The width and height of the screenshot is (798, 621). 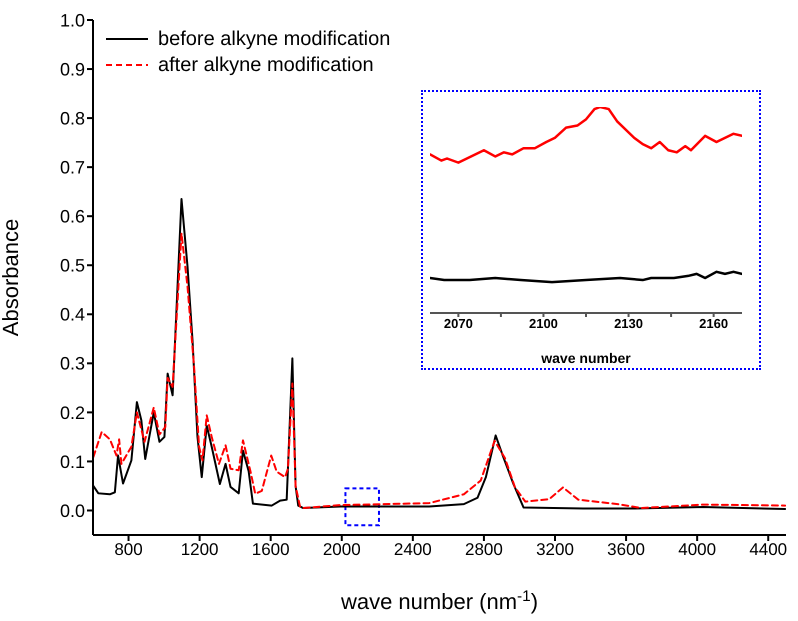 I want to click on y-tick-label: 0.5, so click(x=72, y=266).